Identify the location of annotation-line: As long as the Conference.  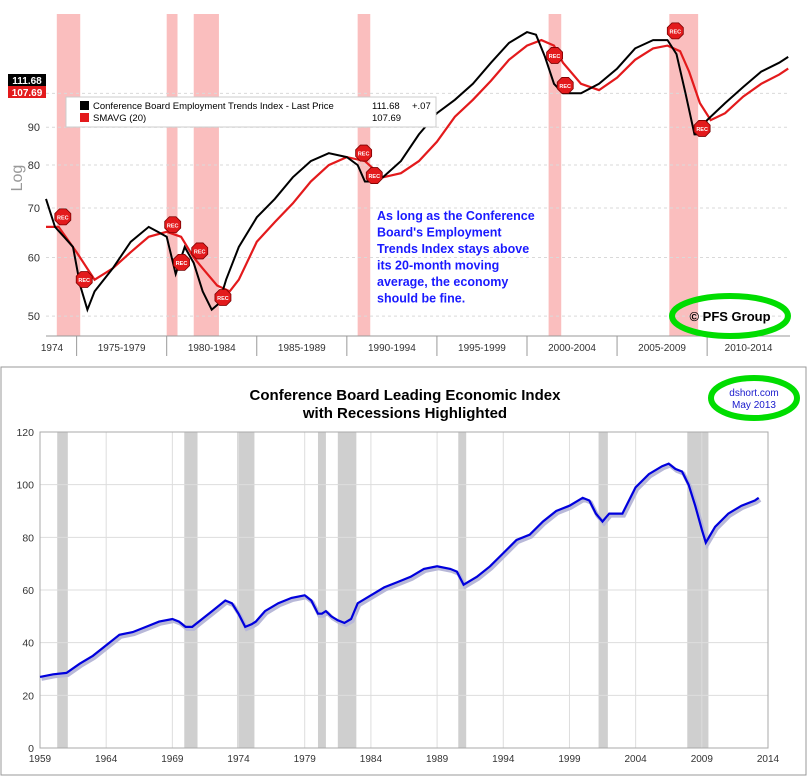
(456, 216).